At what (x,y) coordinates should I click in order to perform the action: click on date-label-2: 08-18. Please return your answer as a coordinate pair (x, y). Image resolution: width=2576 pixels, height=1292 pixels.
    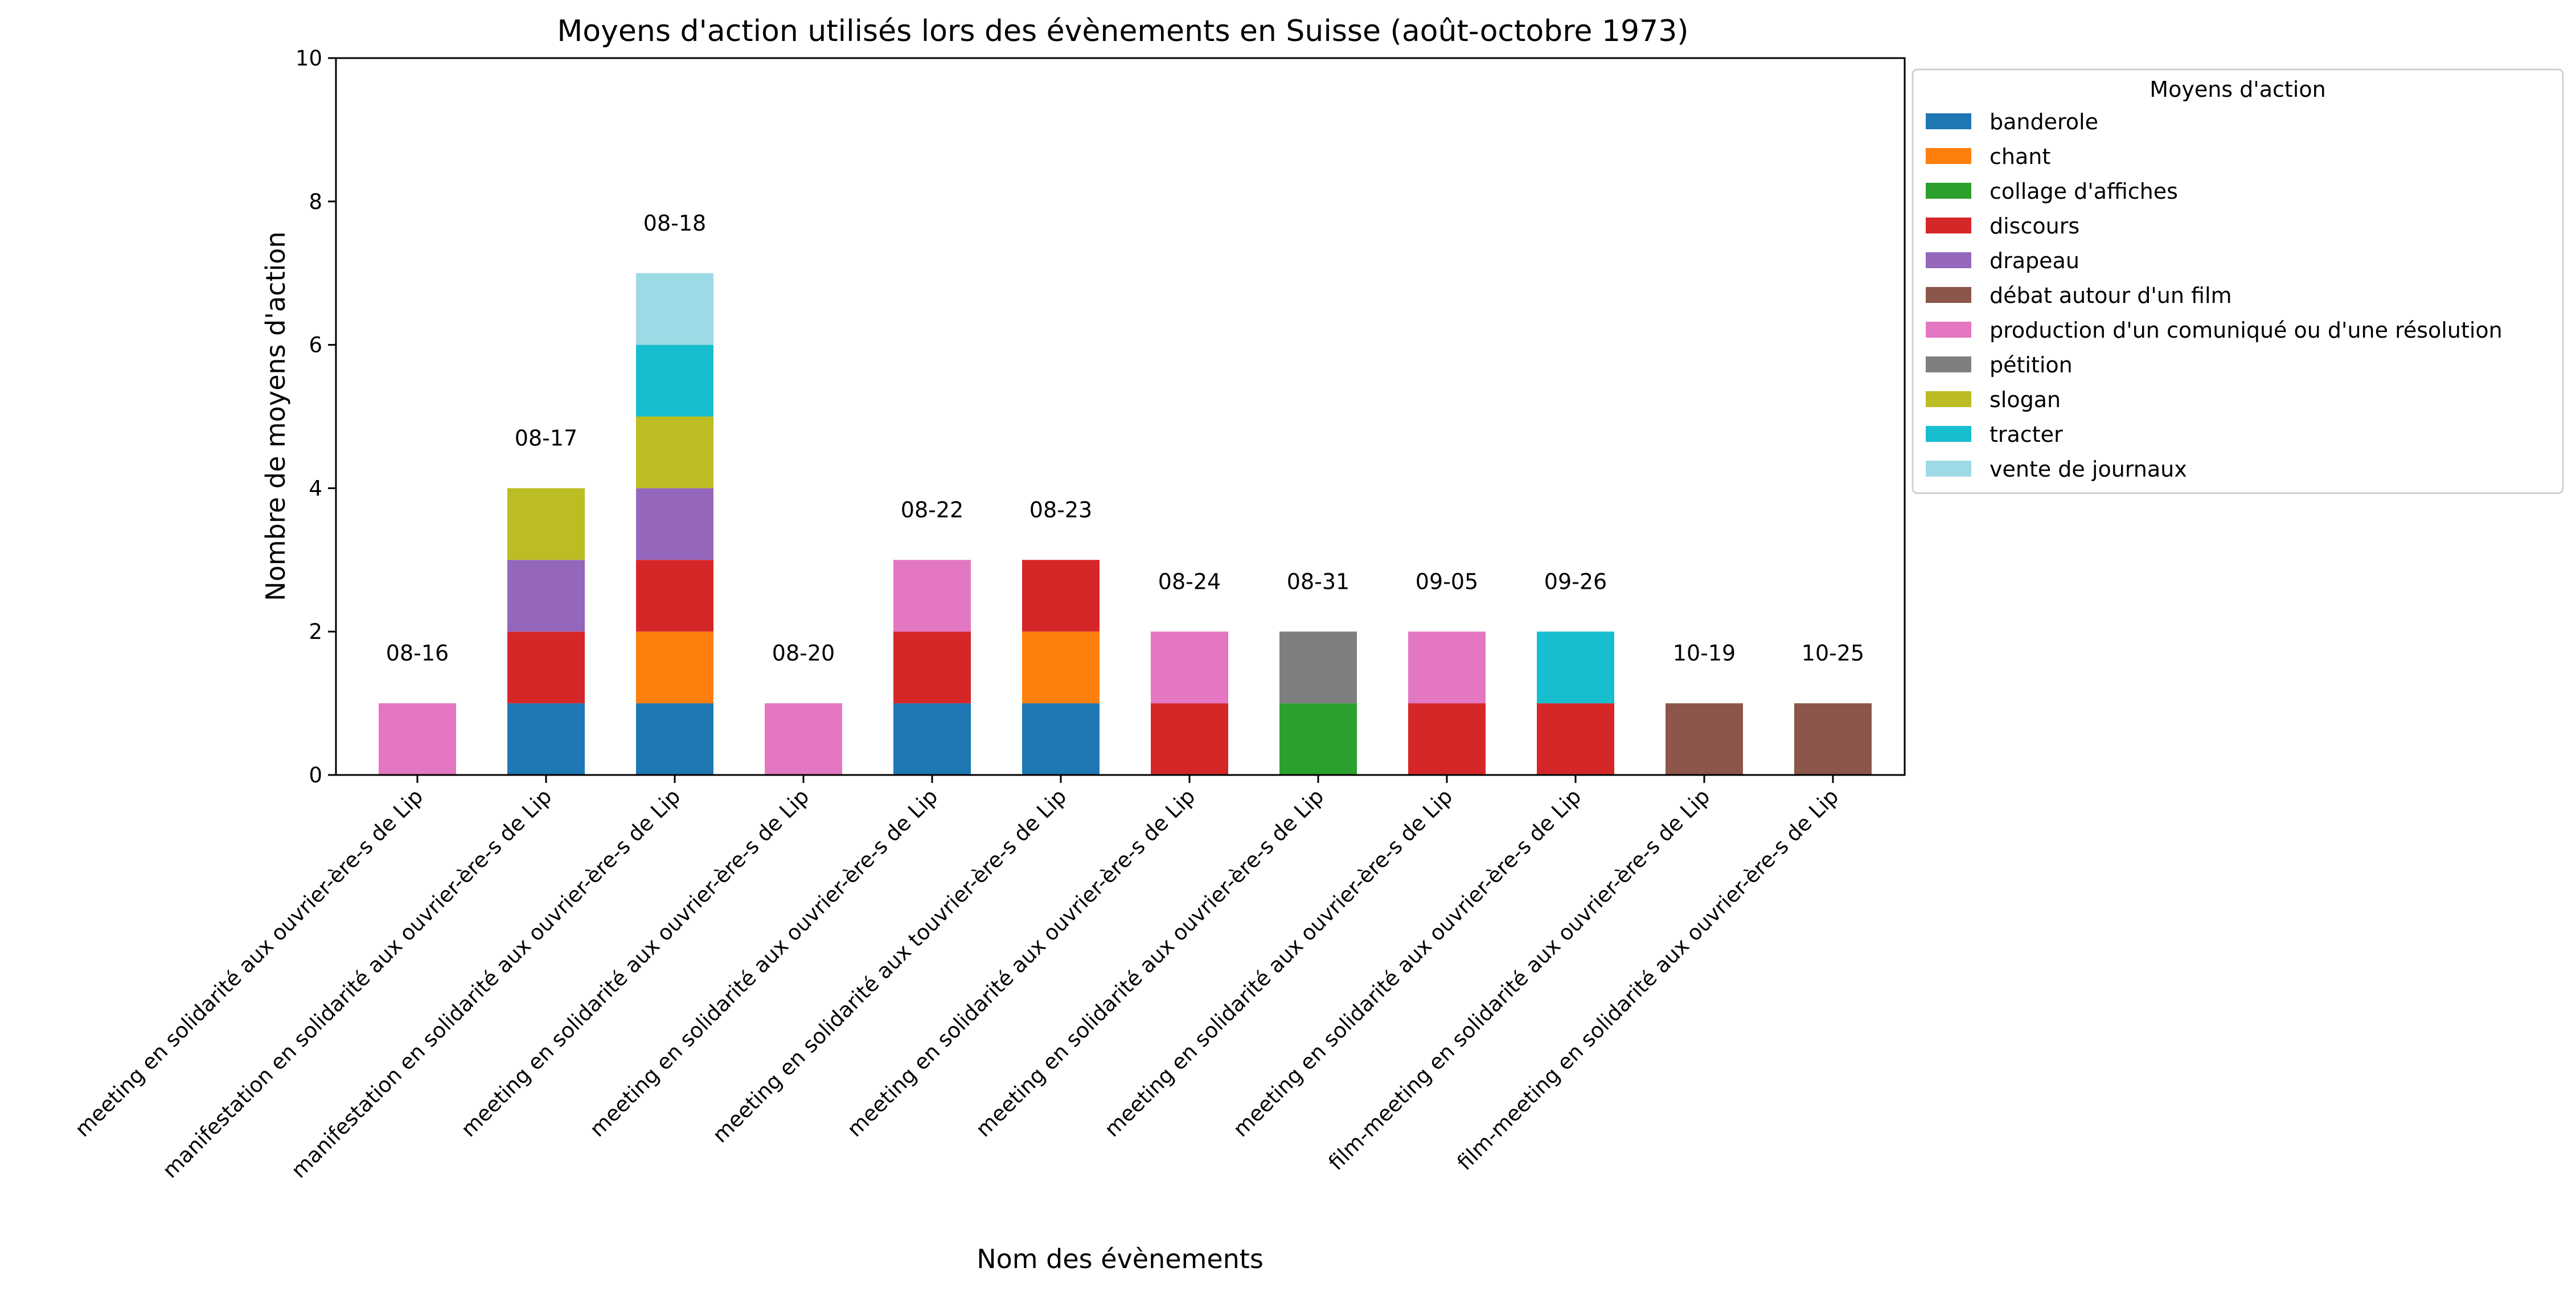
    Looking at the image, I should click on (674, 223).